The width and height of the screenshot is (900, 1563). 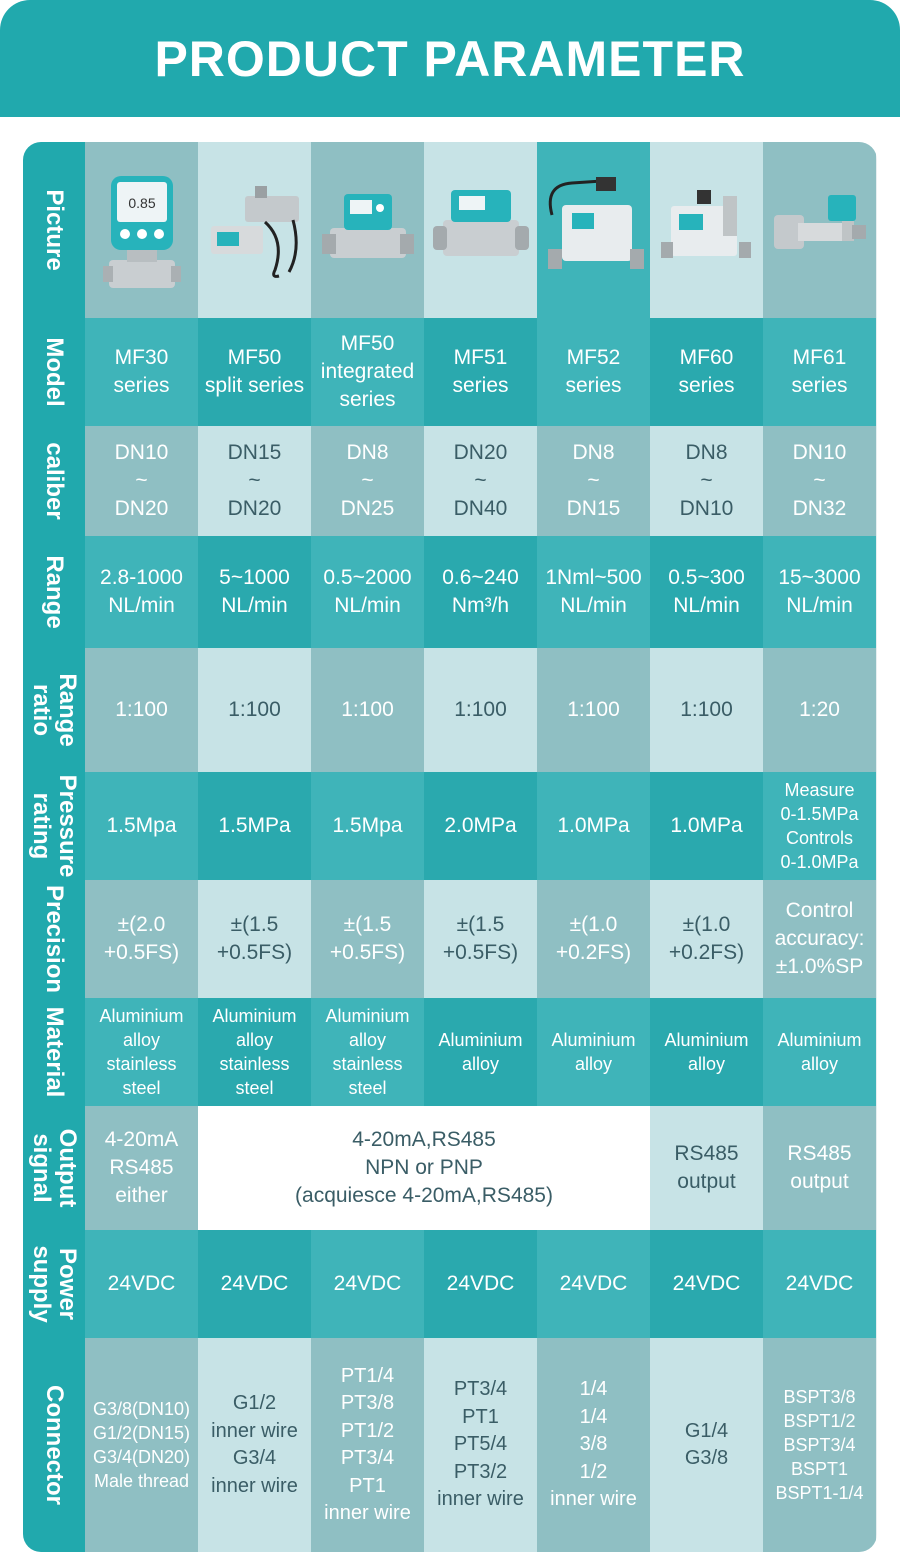 I want to click on header-connector: Connector, so click(x=54, y=1445).